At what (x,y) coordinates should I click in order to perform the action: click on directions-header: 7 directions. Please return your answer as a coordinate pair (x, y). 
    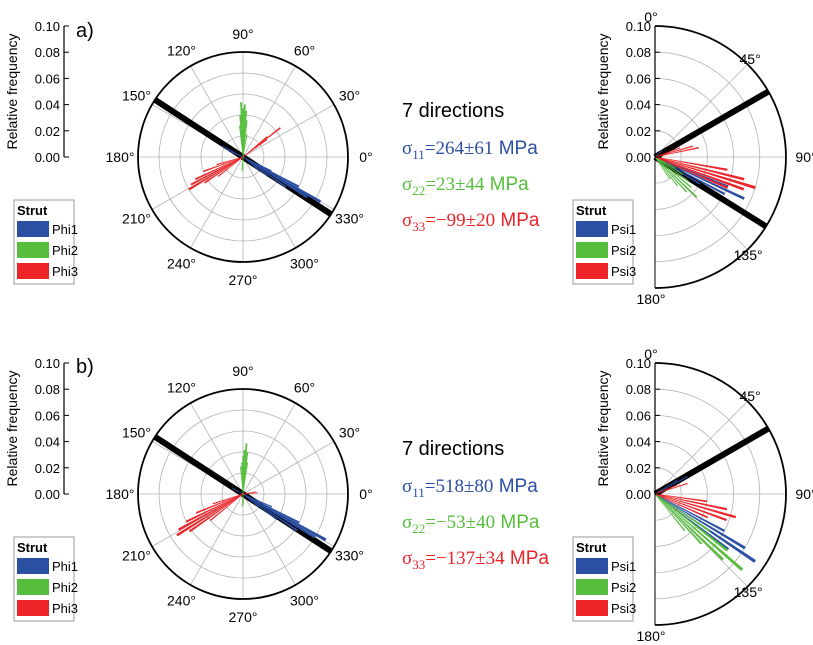
    Looking at the image, I should click on (453, 449).